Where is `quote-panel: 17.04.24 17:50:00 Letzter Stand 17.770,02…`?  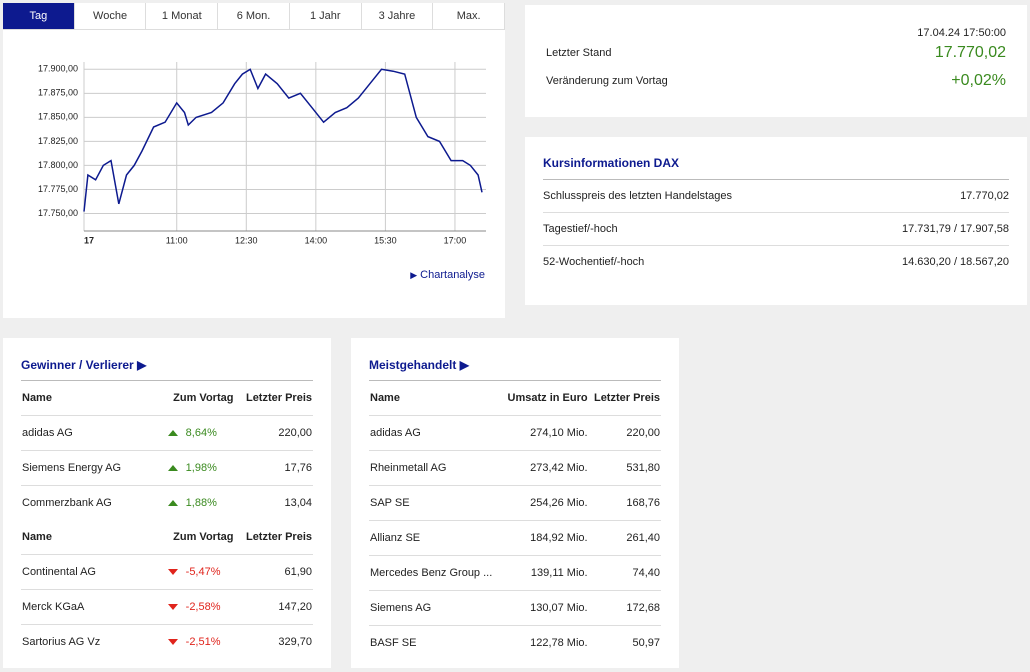 quote-panel: 17.04.24 17:50:00 Letzter Stand 17.770,02… is located at coordinates (776, 61).